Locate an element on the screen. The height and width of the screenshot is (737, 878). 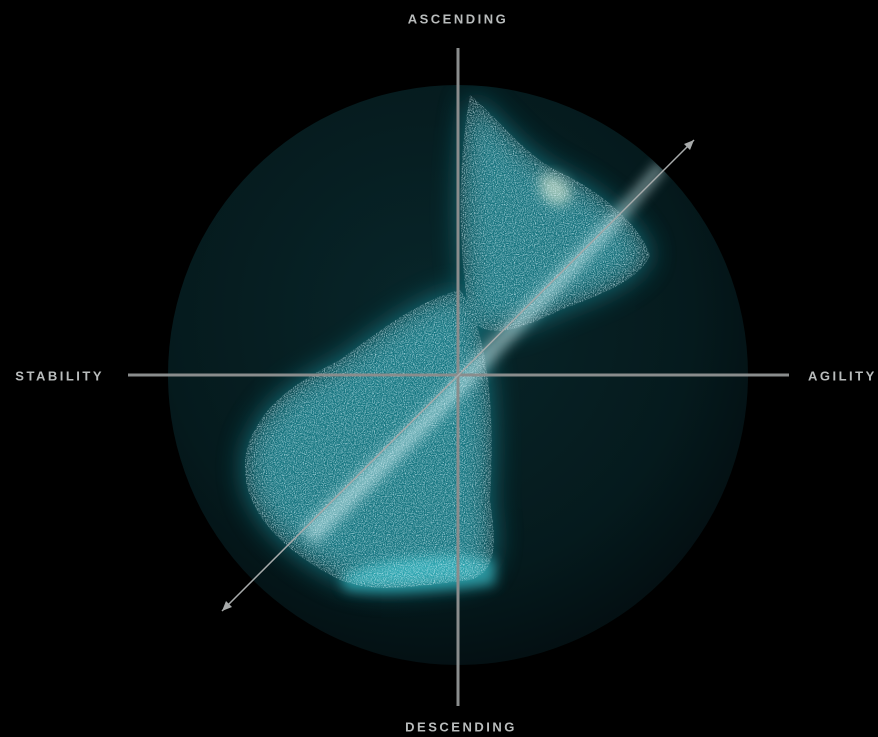
top-label: ASCENDING is located at coordinates (458, 18).